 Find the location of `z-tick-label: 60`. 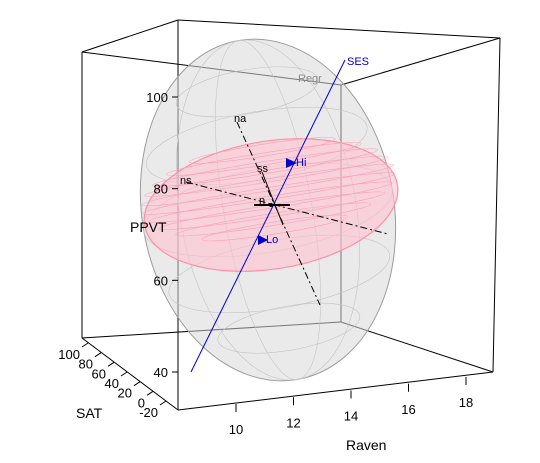

z-tick-label: 60 is located at coordinates (99, 373).